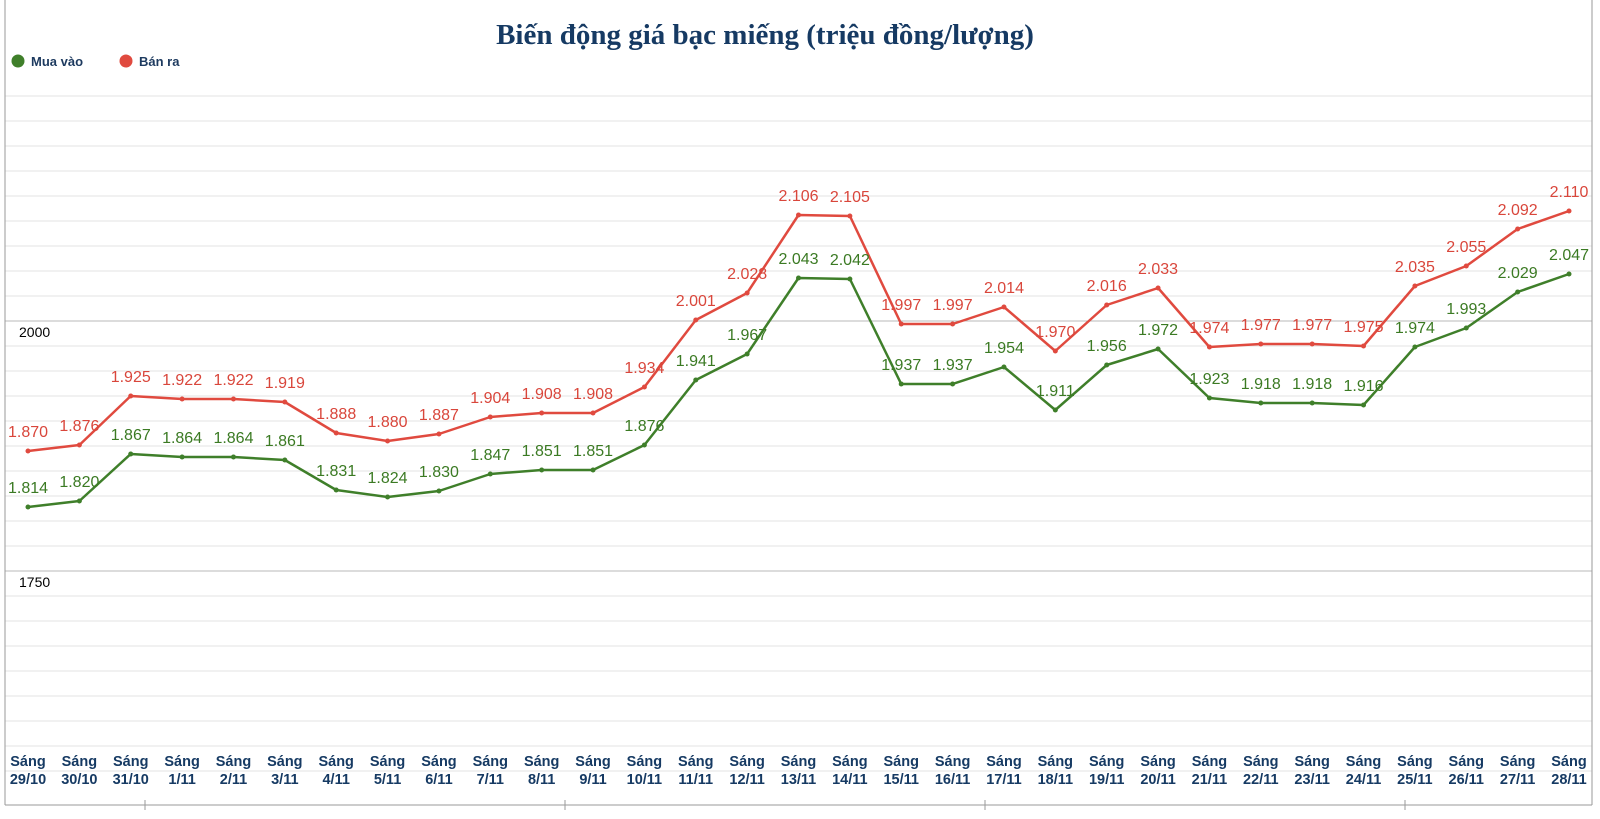 The image size is (1600, 819). I want to click on x-tick-label-line2: 29/10, so click(28, 780).